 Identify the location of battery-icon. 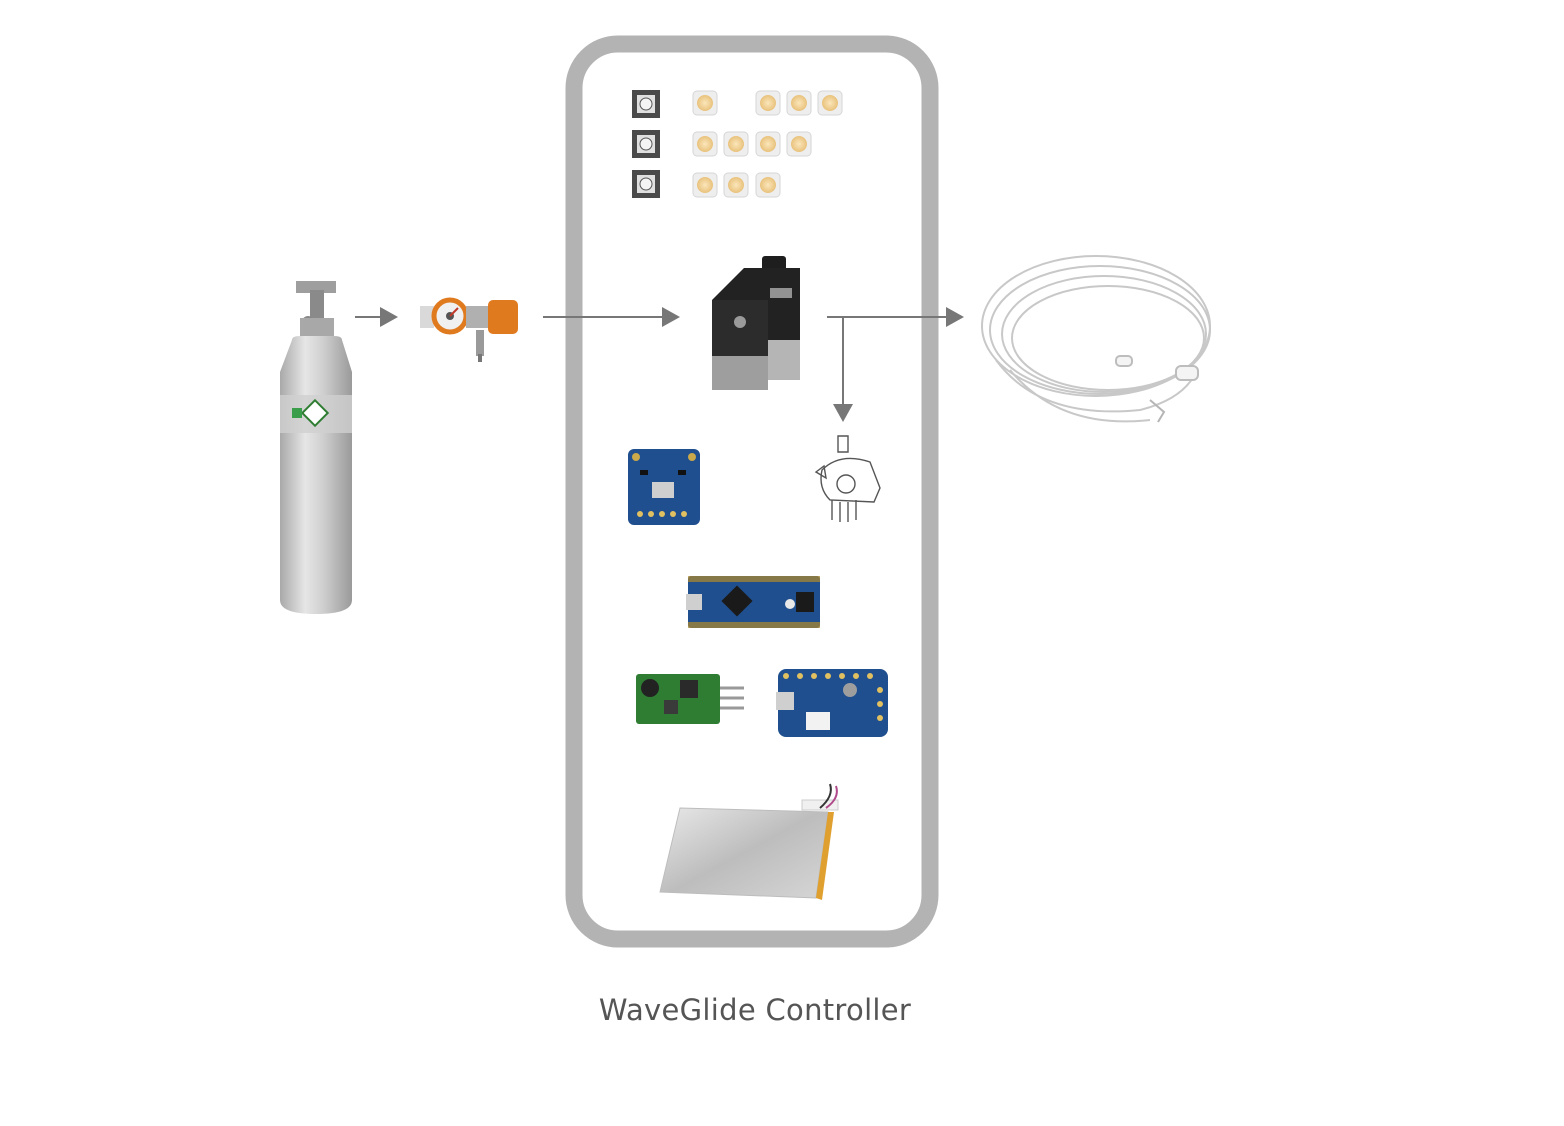
(749, 841).